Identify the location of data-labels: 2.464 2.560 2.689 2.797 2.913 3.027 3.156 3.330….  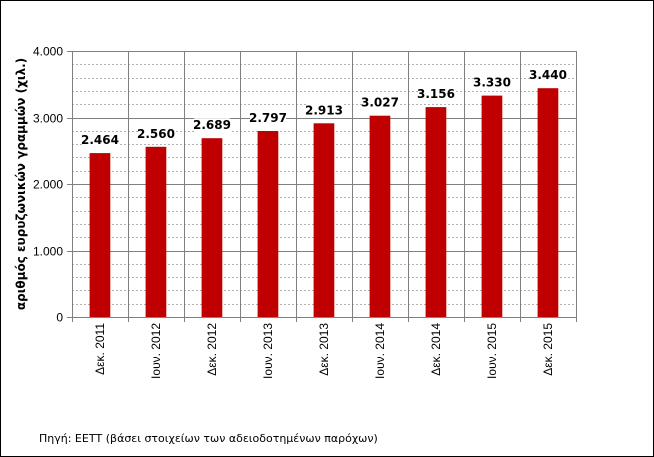
(324, 108).